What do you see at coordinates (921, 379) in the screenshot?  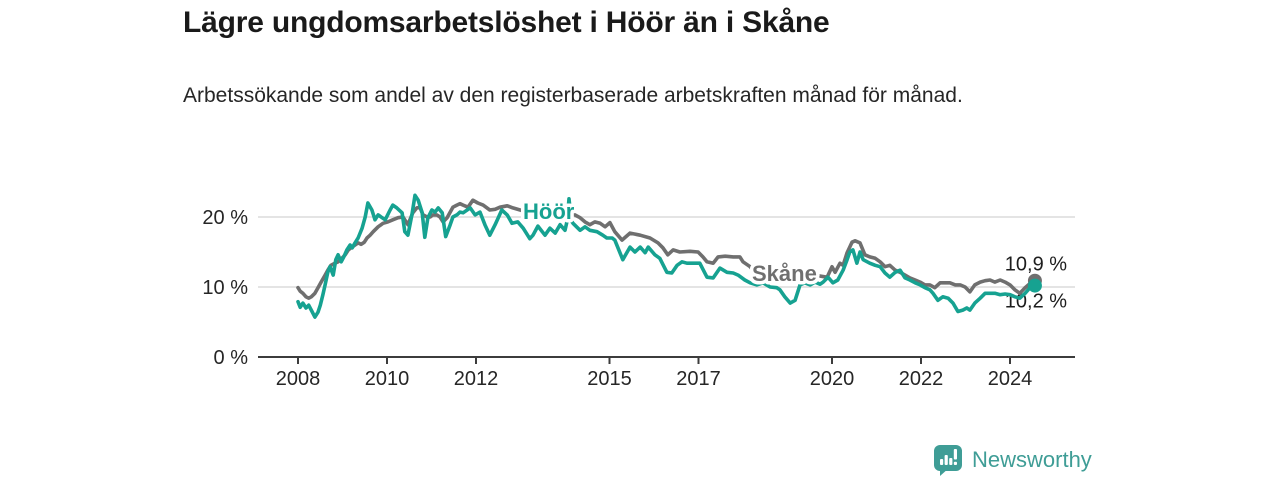 I see `x-tick-label: 2022` at bounding box center [921, 379].